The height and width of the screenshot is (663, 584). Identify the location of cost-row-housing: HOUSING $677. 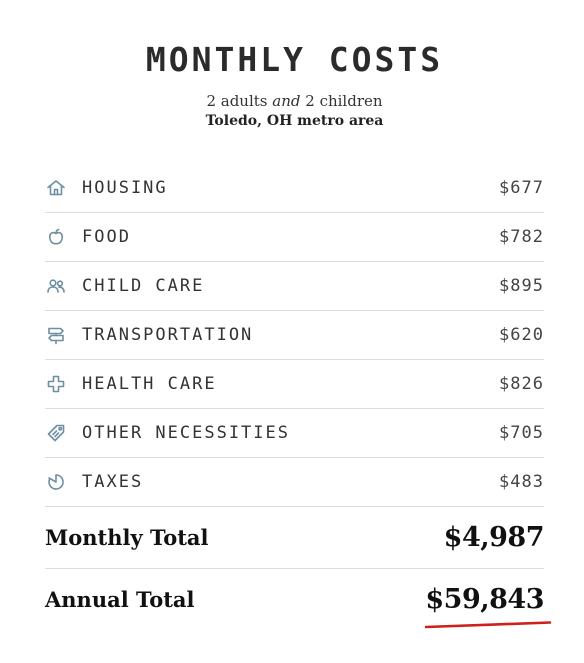
(294, 188).